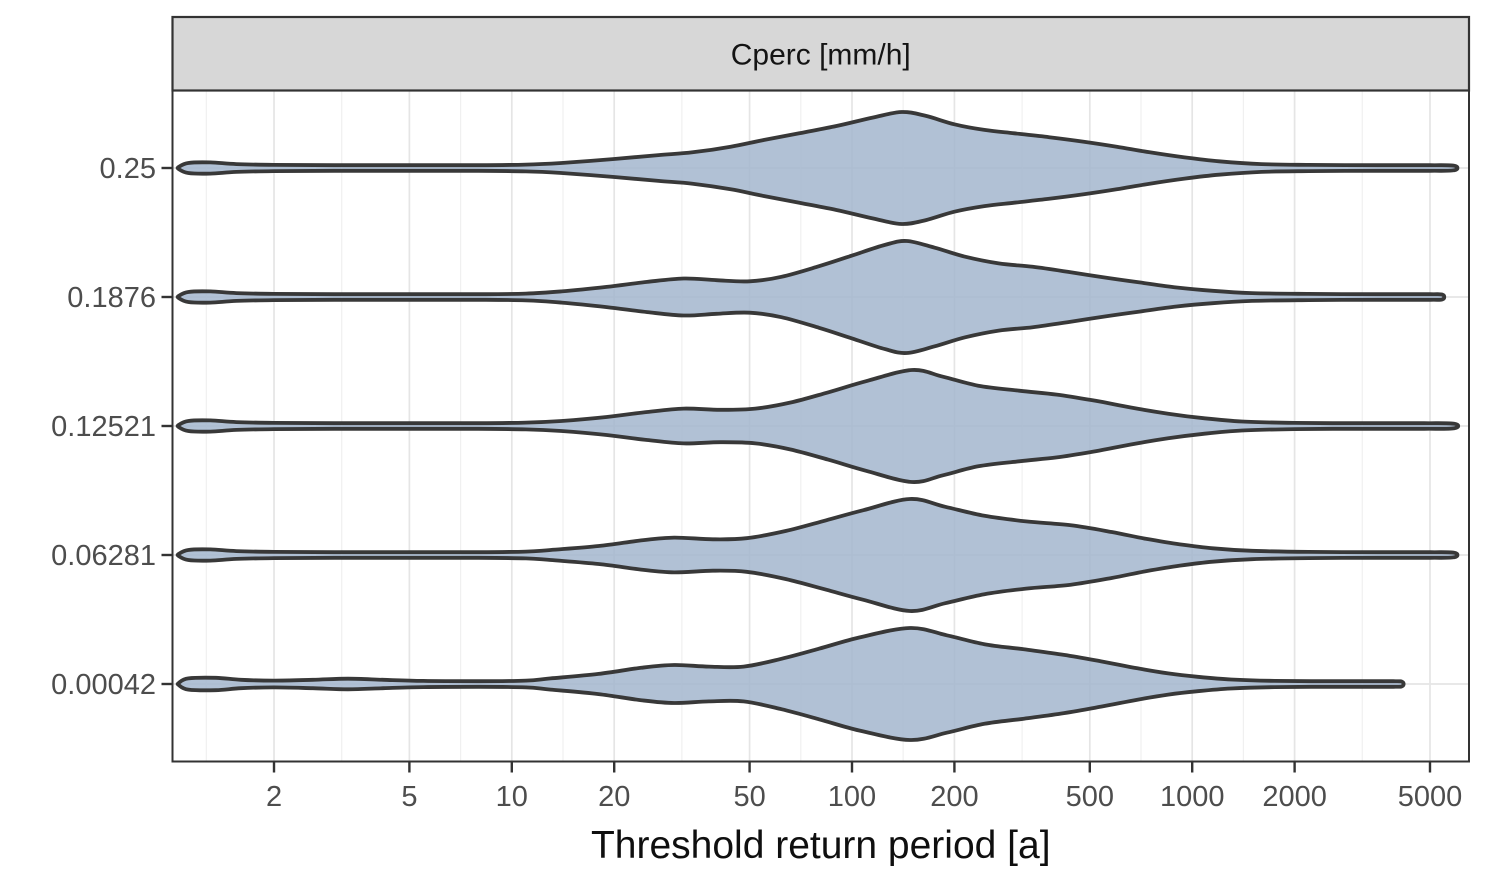 The image size is (1489, 891). I want to click on y-tick-label-0.00042: 0.00042, so click(103, 685).